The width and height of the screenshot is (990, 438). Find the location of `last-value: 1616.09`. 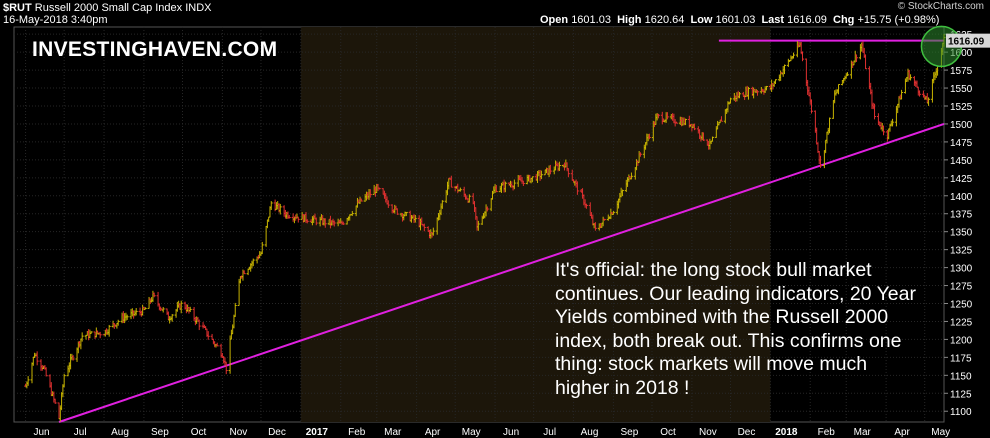

last-value: 1616.09 is located at coordinates (807, 20).